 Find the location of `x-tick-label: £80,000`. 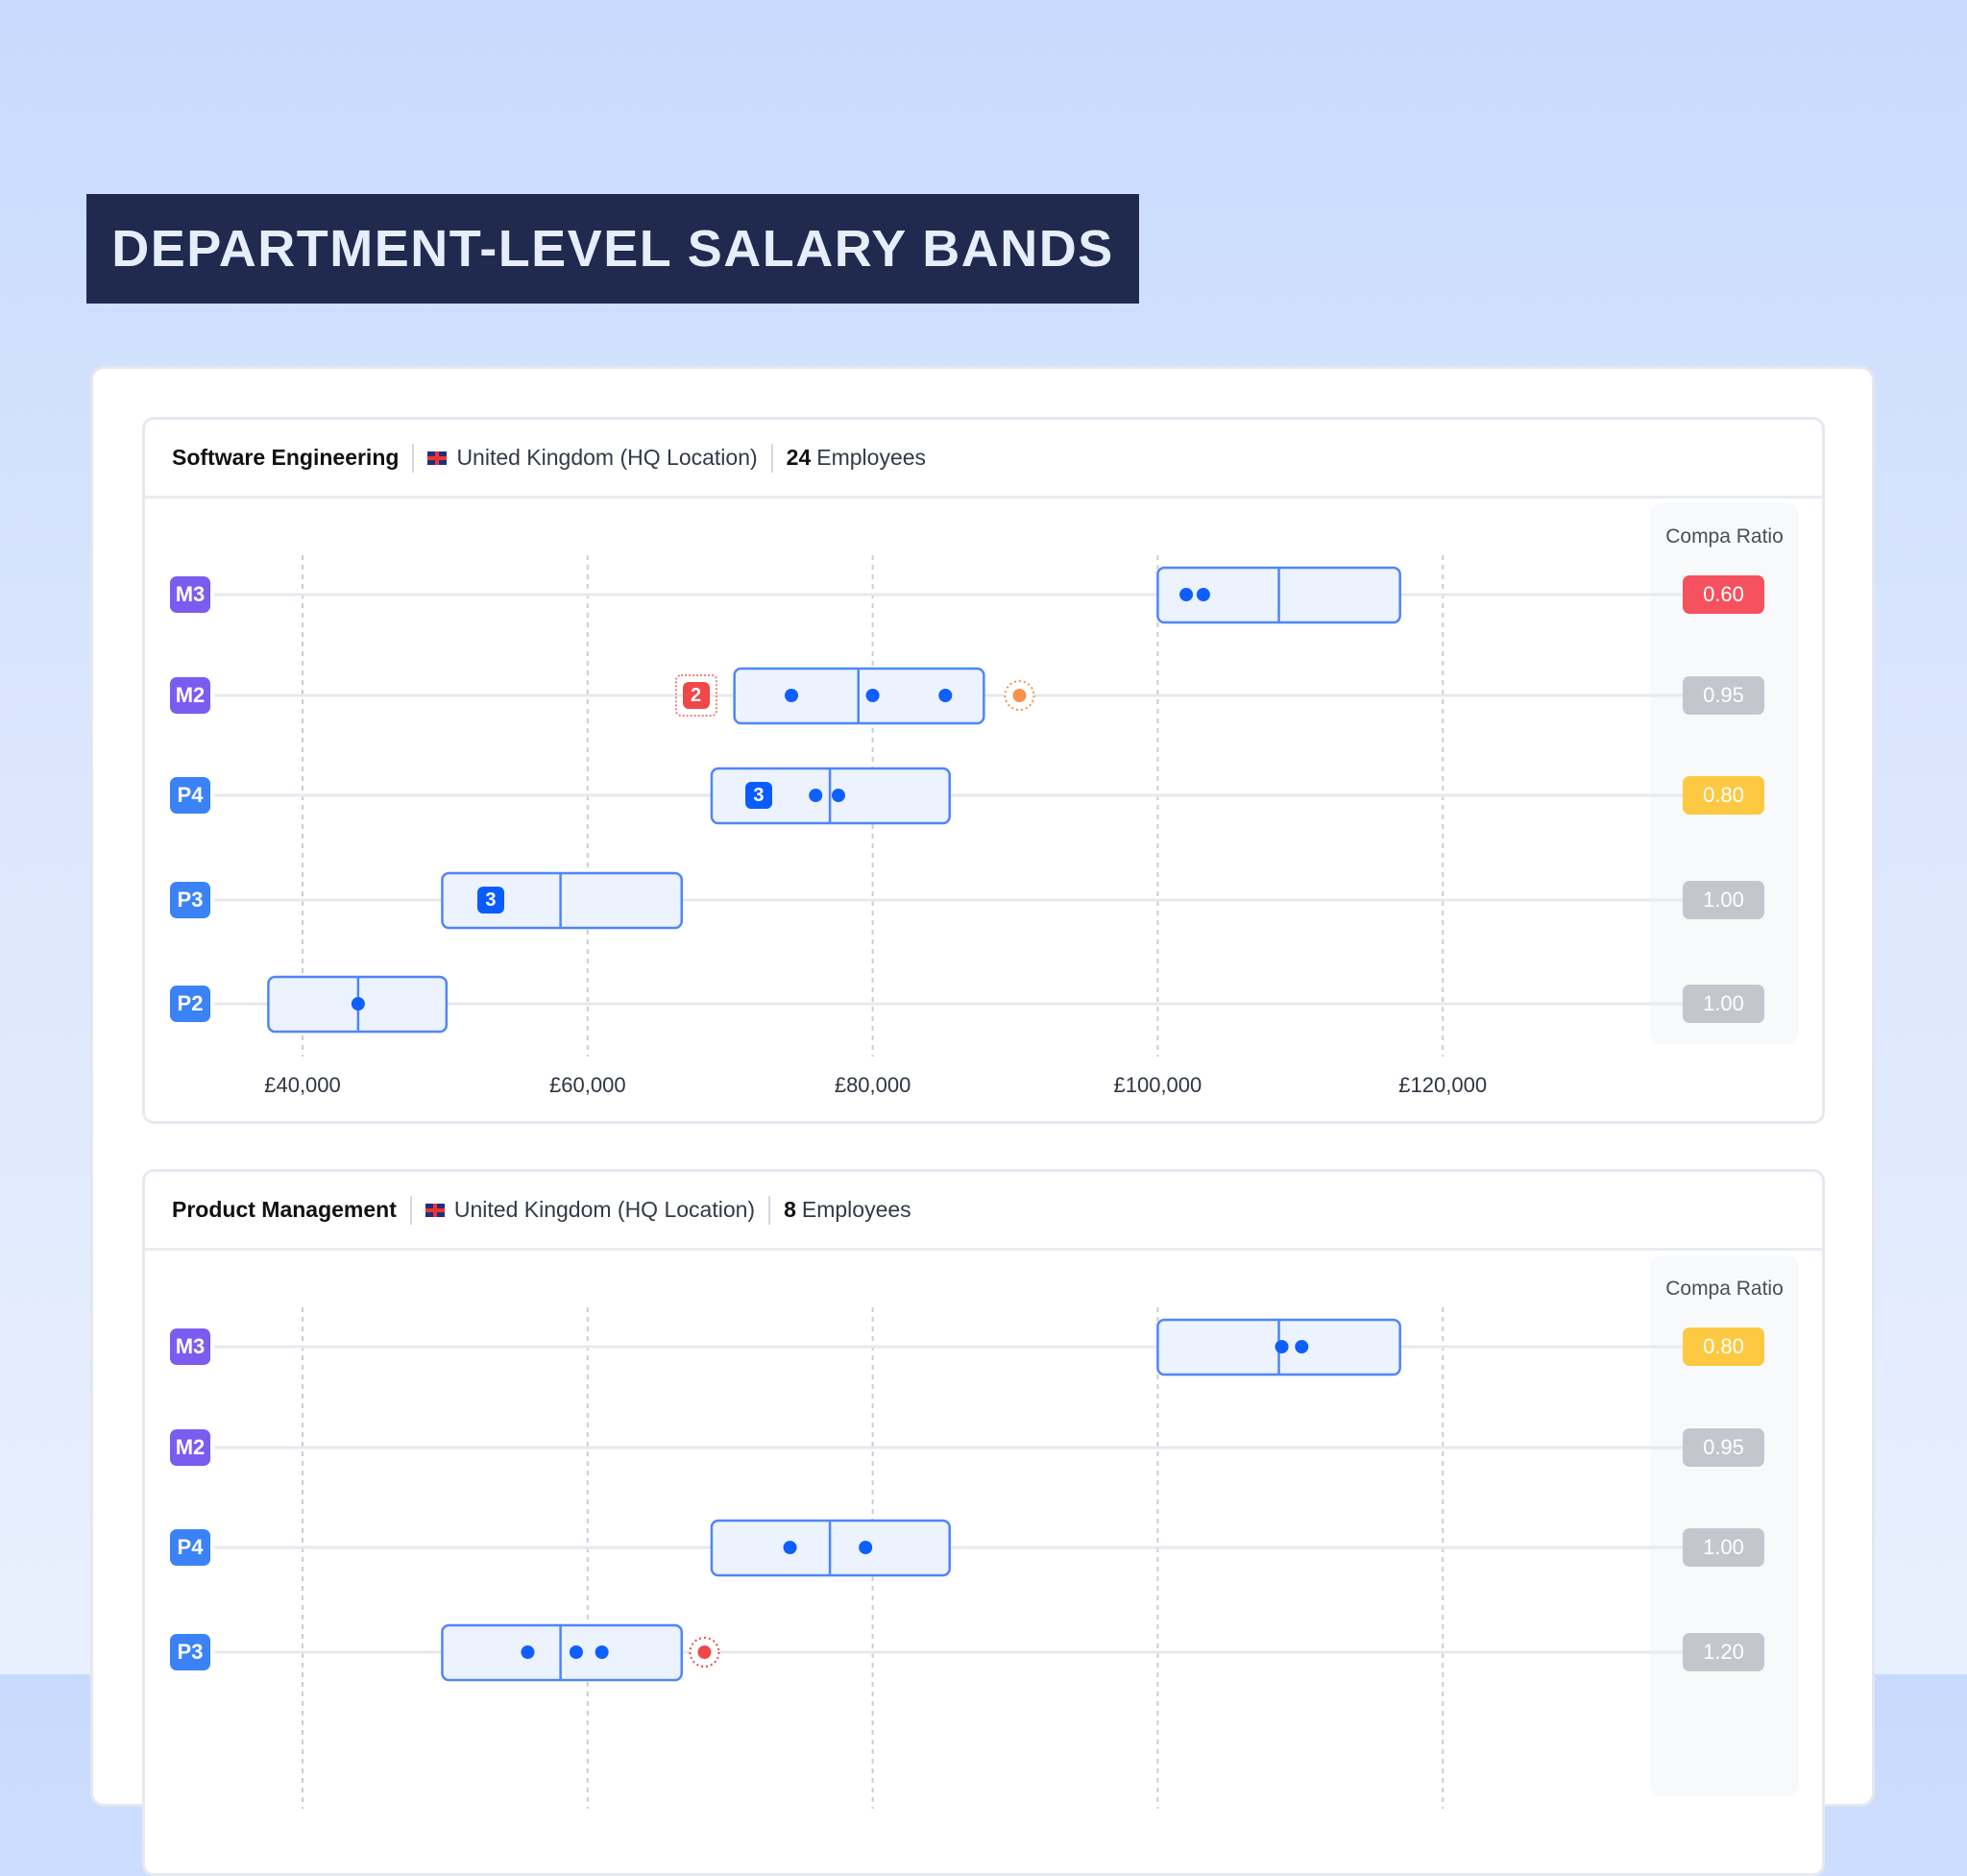

x-tick-label: £80,000 is located at coordinates (872, 1085).